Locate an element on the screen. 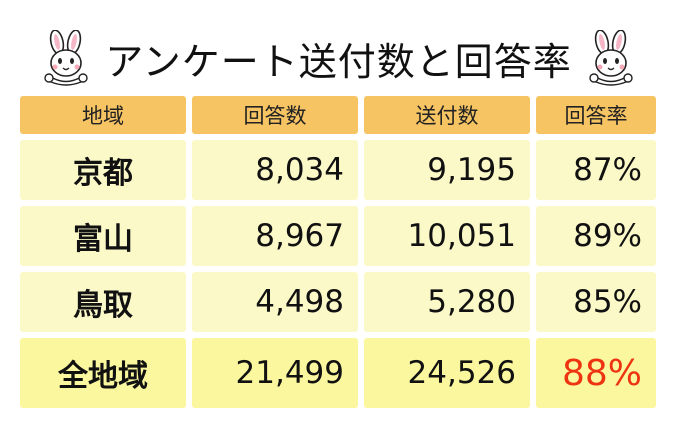 This screenshot has height=432, width=677. table-row: 鳥取 4,498 5,280 85% is located at coordinates (338, 302).